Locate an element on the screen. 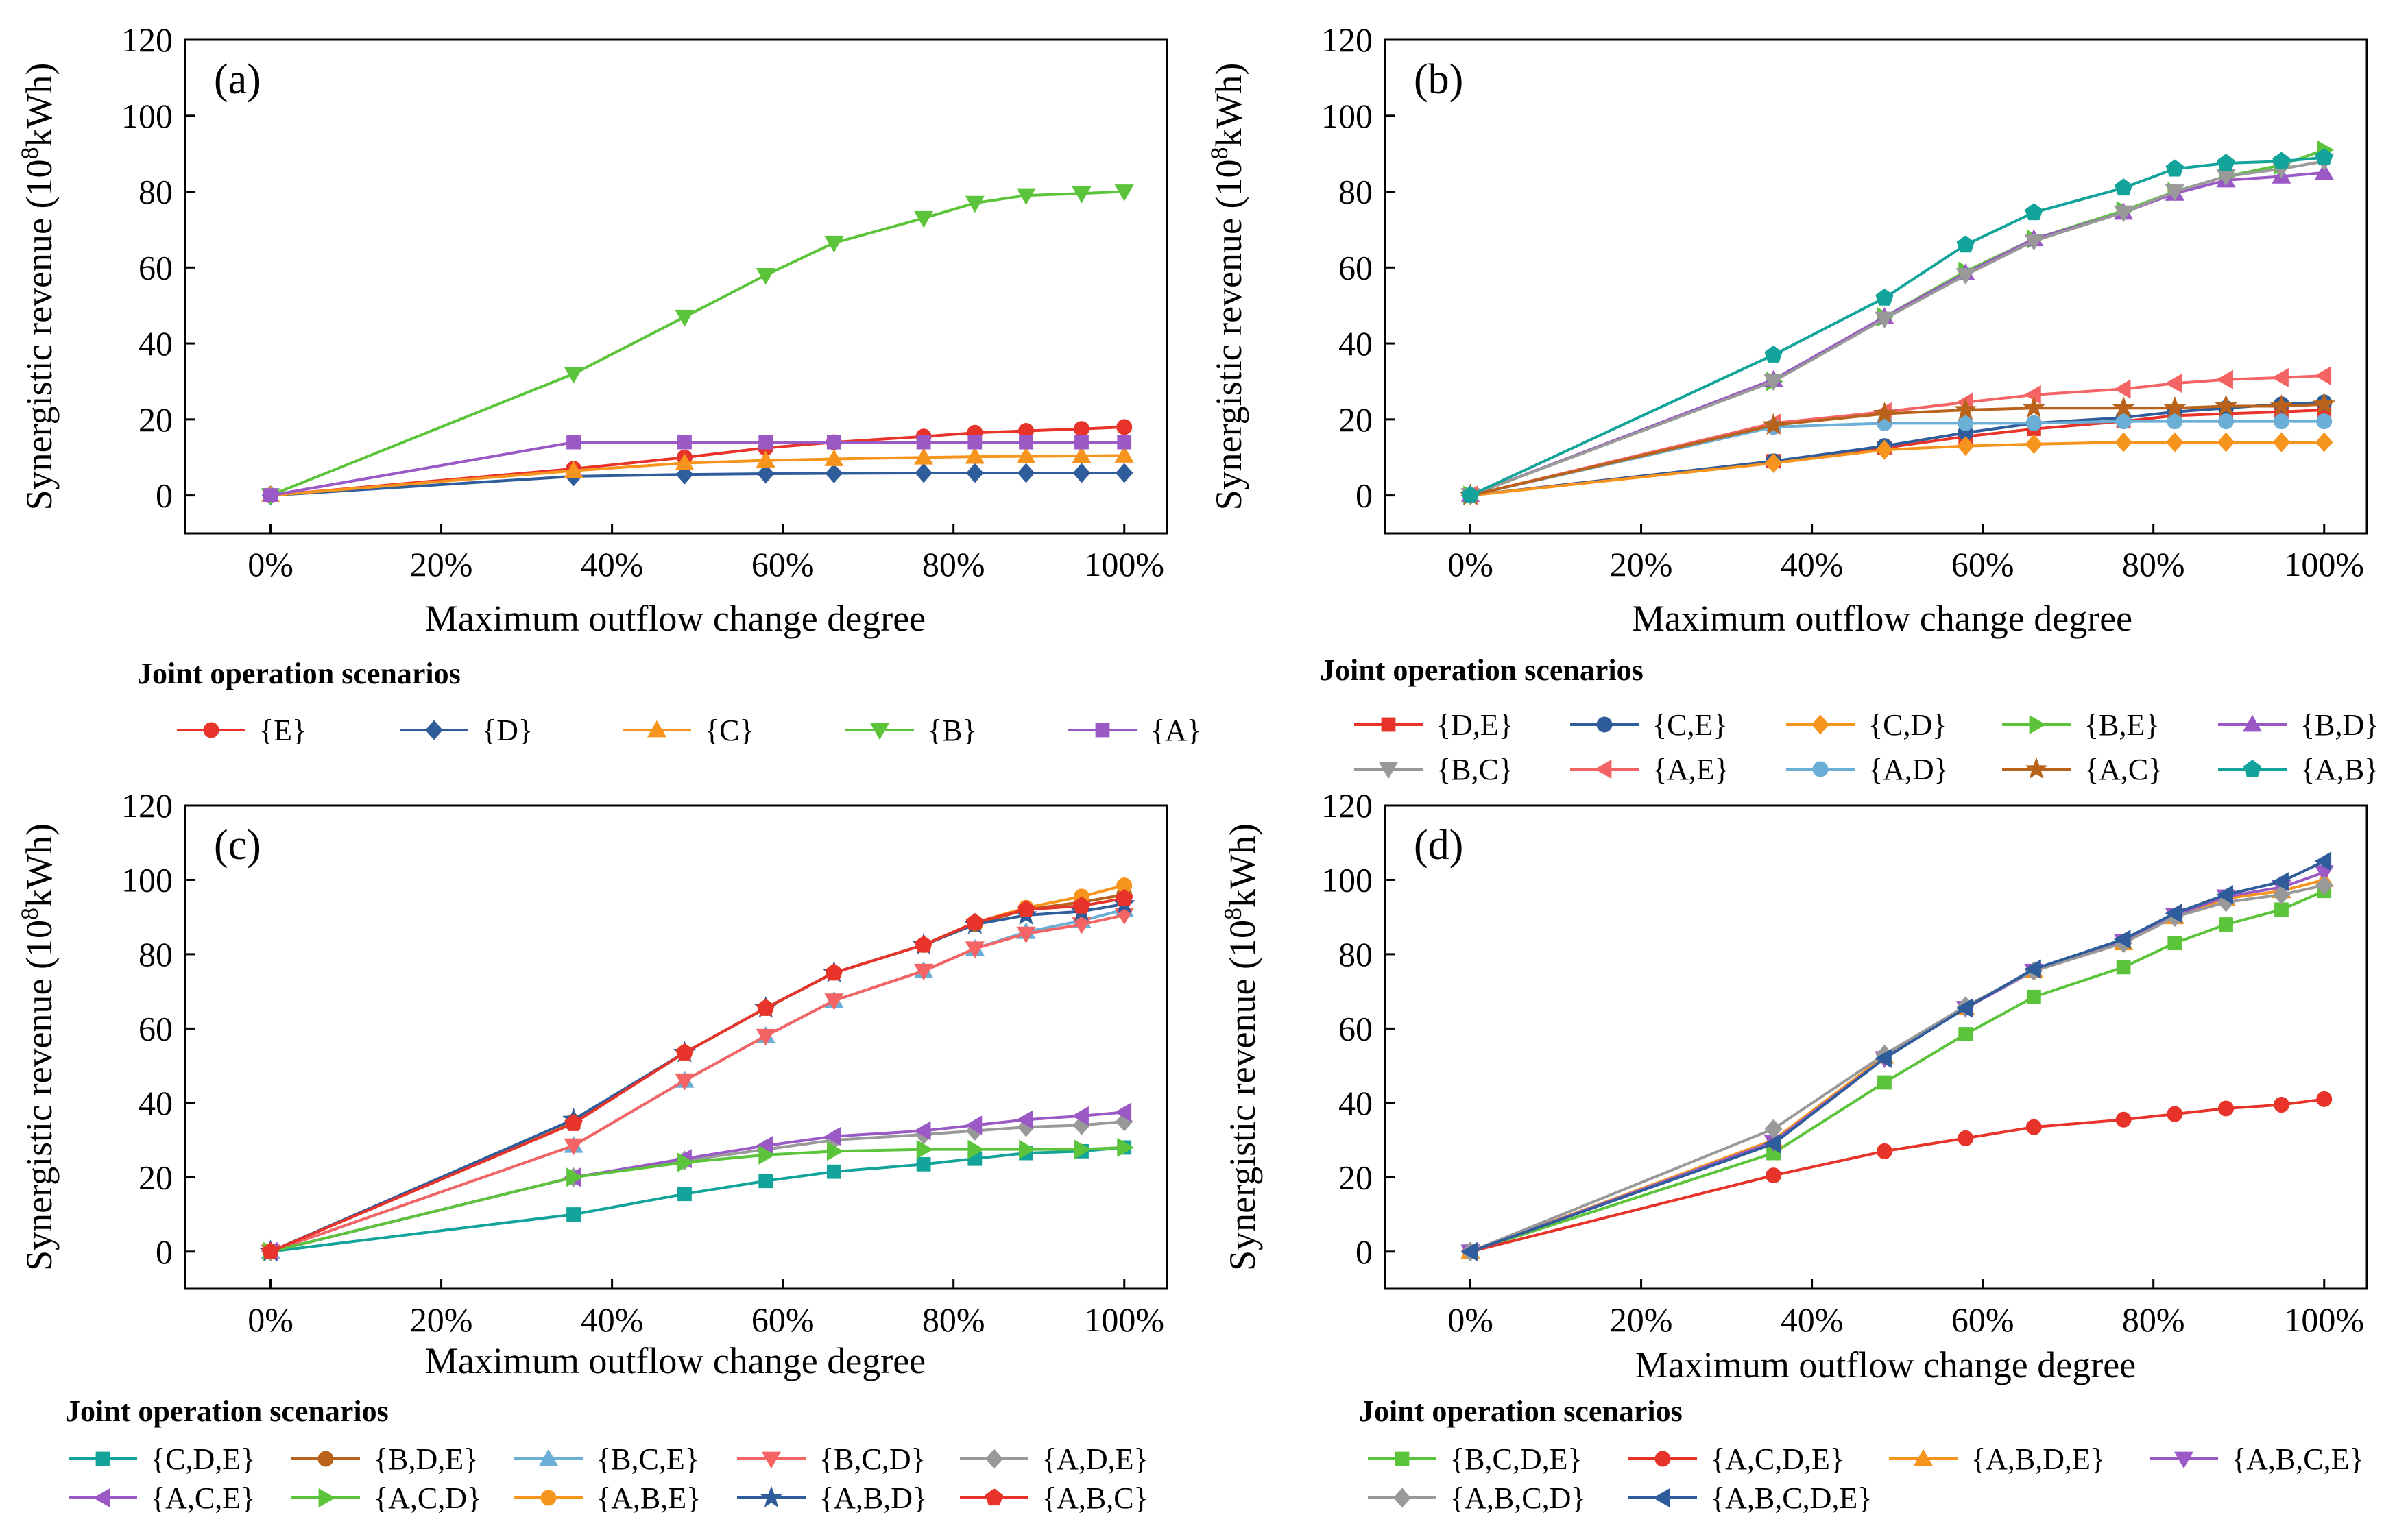 The height and width of the screenshot is (1539, 2408). y-tick-label: 120 is located at coordinates (1347, 40).